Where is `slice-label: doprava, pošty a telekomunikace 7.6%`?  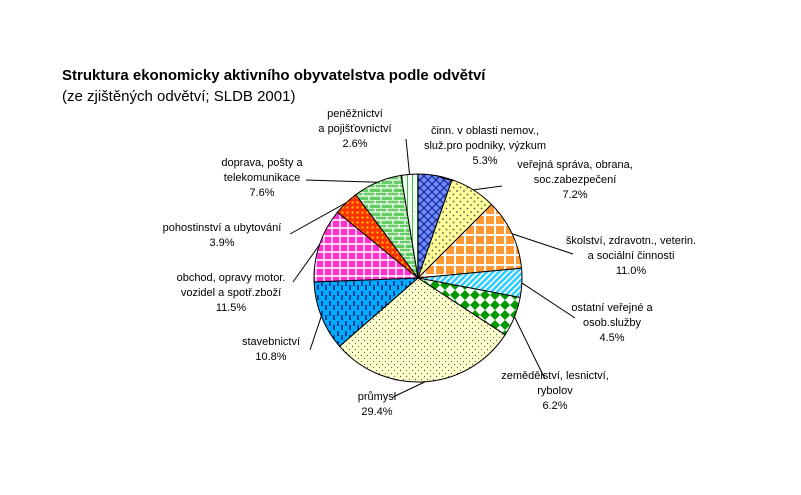 slice-label: doprava, pošty a telekomunikace 7.6% is located at coordinates (262, 178).